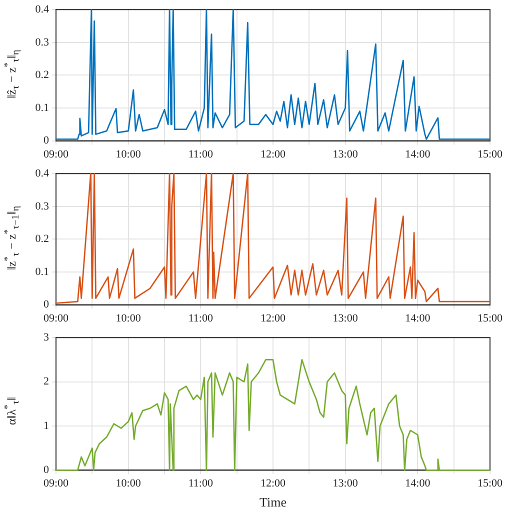  What do you see at coordinates (273, 502) in the screenshot?
I see `x-axis-title: Time` at bounding box center [273, 502].